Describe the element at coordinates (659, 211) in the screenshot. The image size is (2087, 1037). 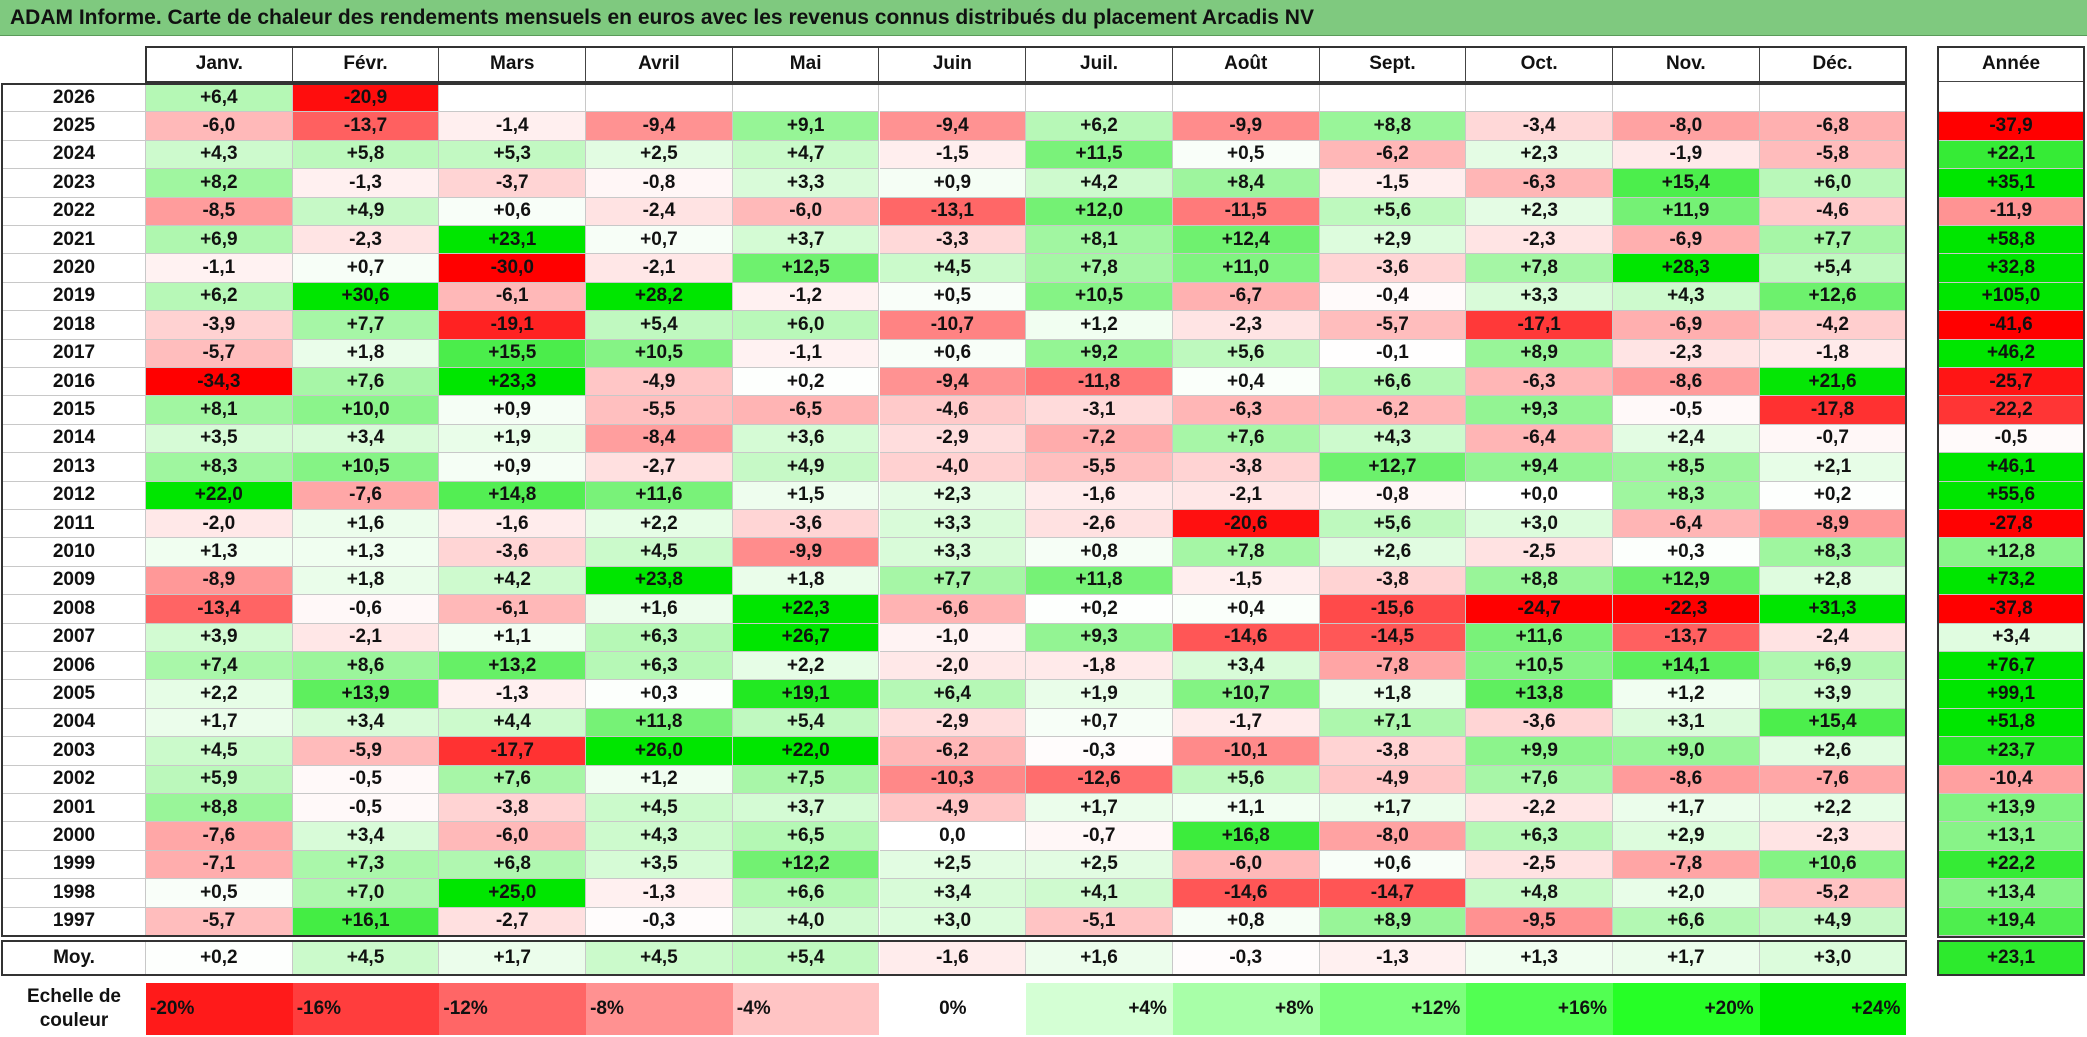
I see `heat-cell: -2,4` at that location.